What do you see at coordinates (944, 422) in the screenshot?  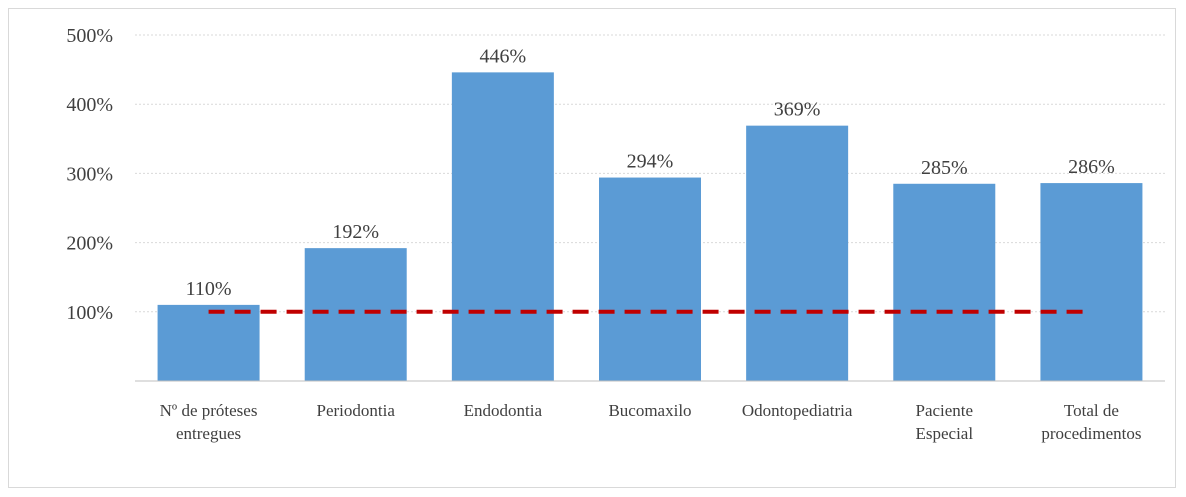 I see `category-label: Paciente Especial` at bounding box center [944, 422].